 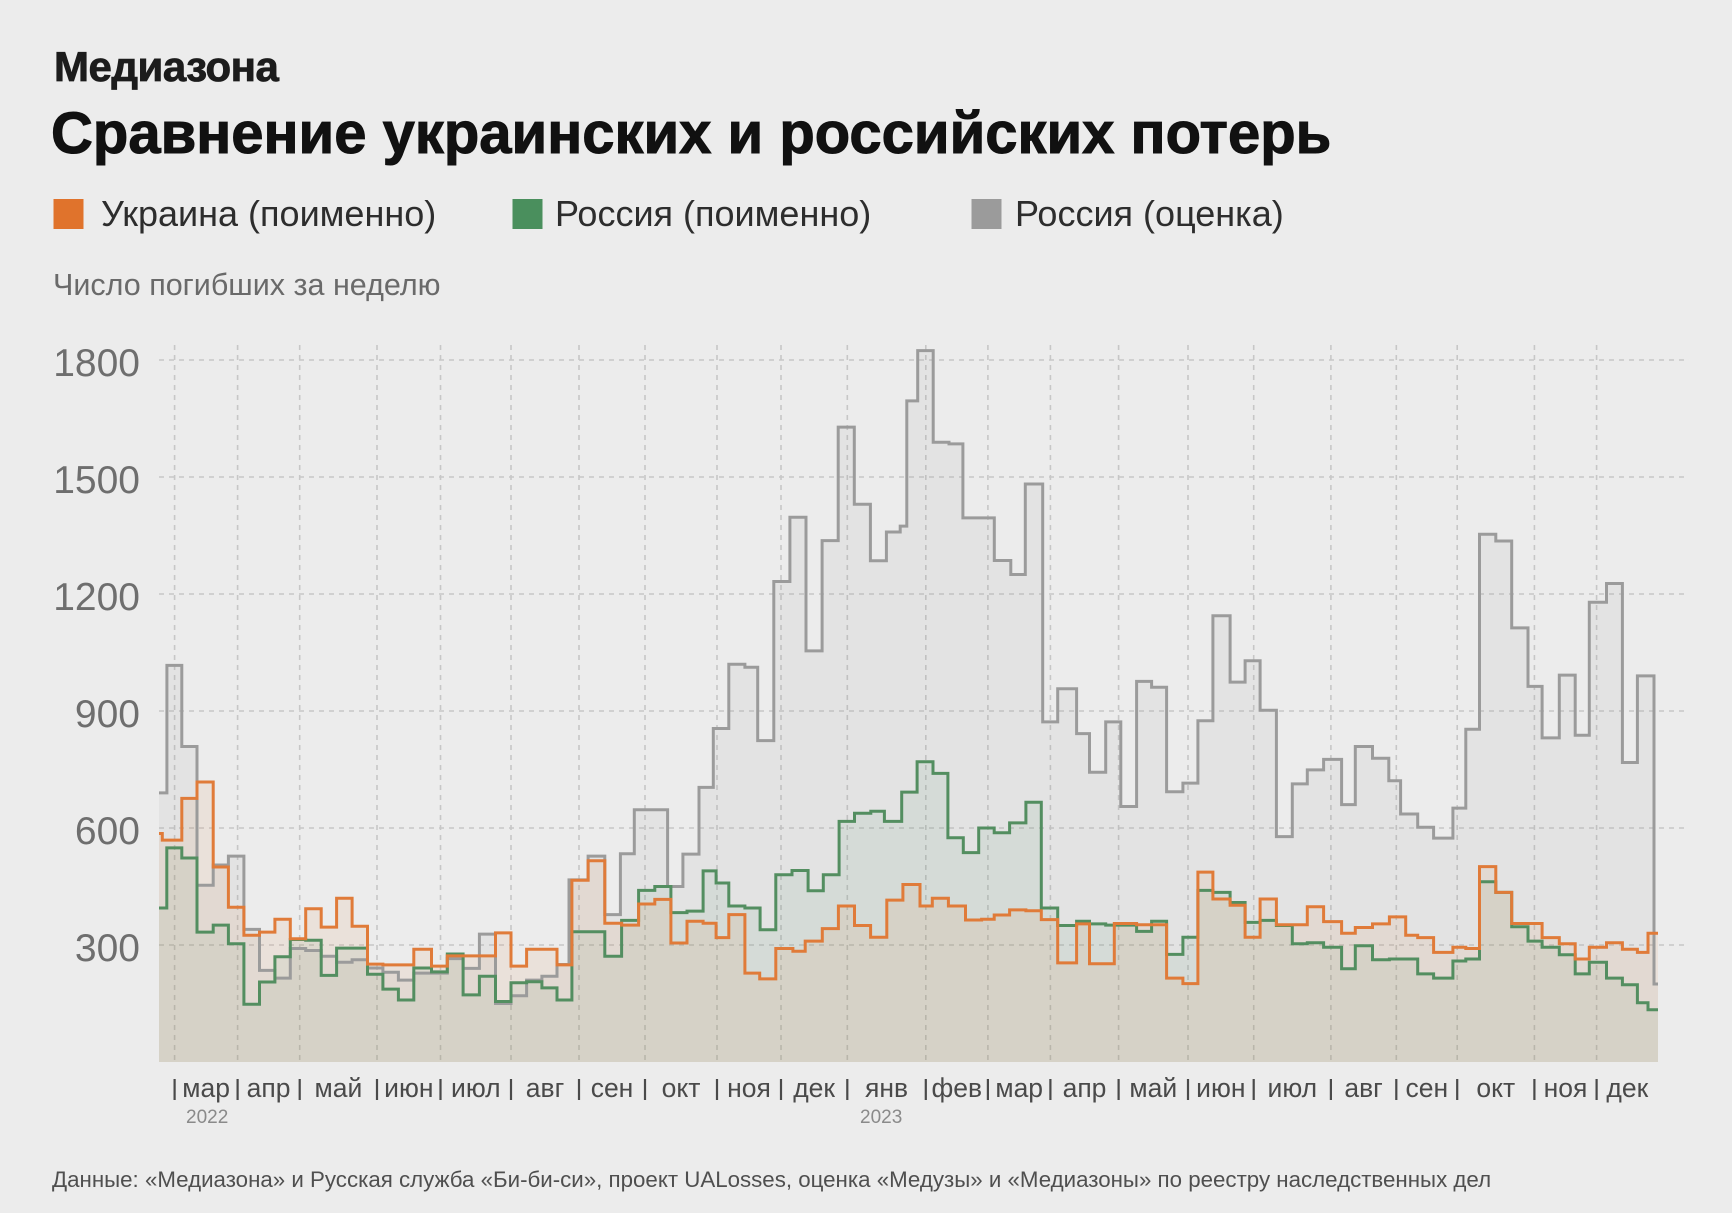 What do you see at coordinates (167, 66) in the screenshot?
I see `svg-text: Медиазона` at bounding box center [167, 66].